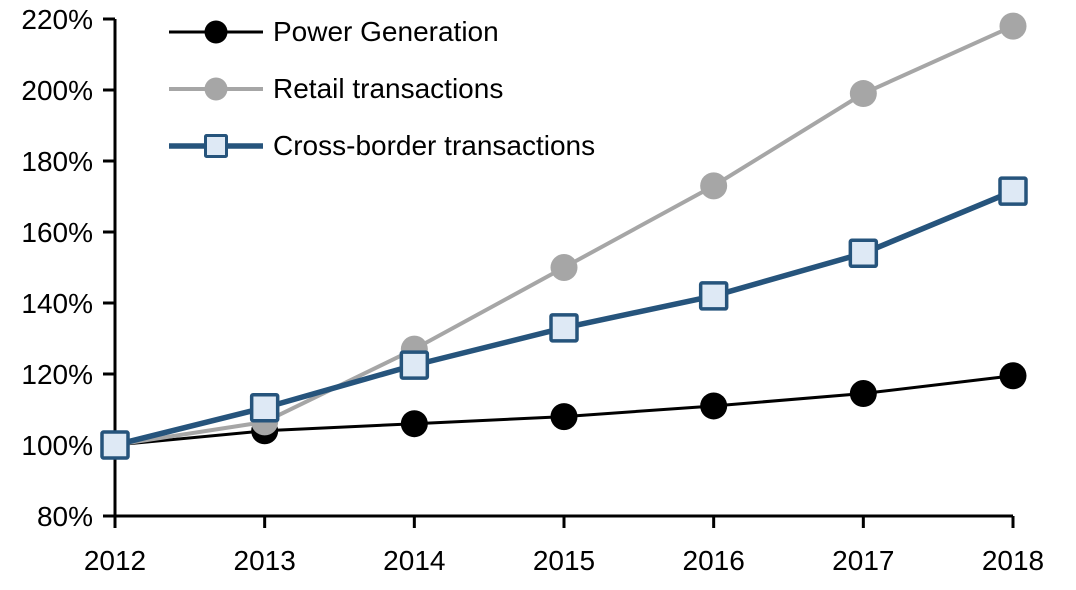  I want to click on x-tick-label: 2018, so click(1013, 560).